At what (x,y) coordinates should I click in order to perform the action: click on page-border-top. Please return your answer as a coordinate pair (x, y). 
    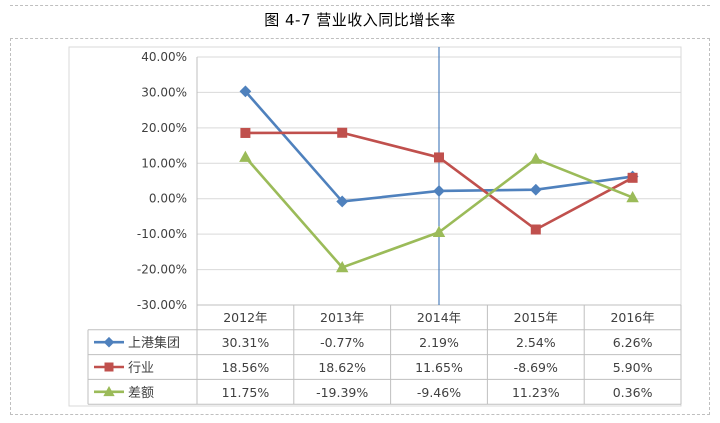
    Looking at the image, I should click on (360, 5).